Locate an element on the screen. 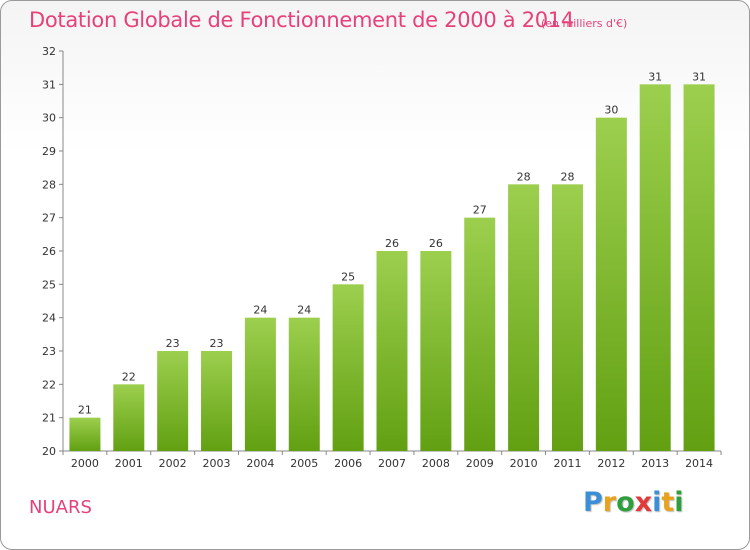  y-tick-label: 25 is located at coordinates (49, 284).